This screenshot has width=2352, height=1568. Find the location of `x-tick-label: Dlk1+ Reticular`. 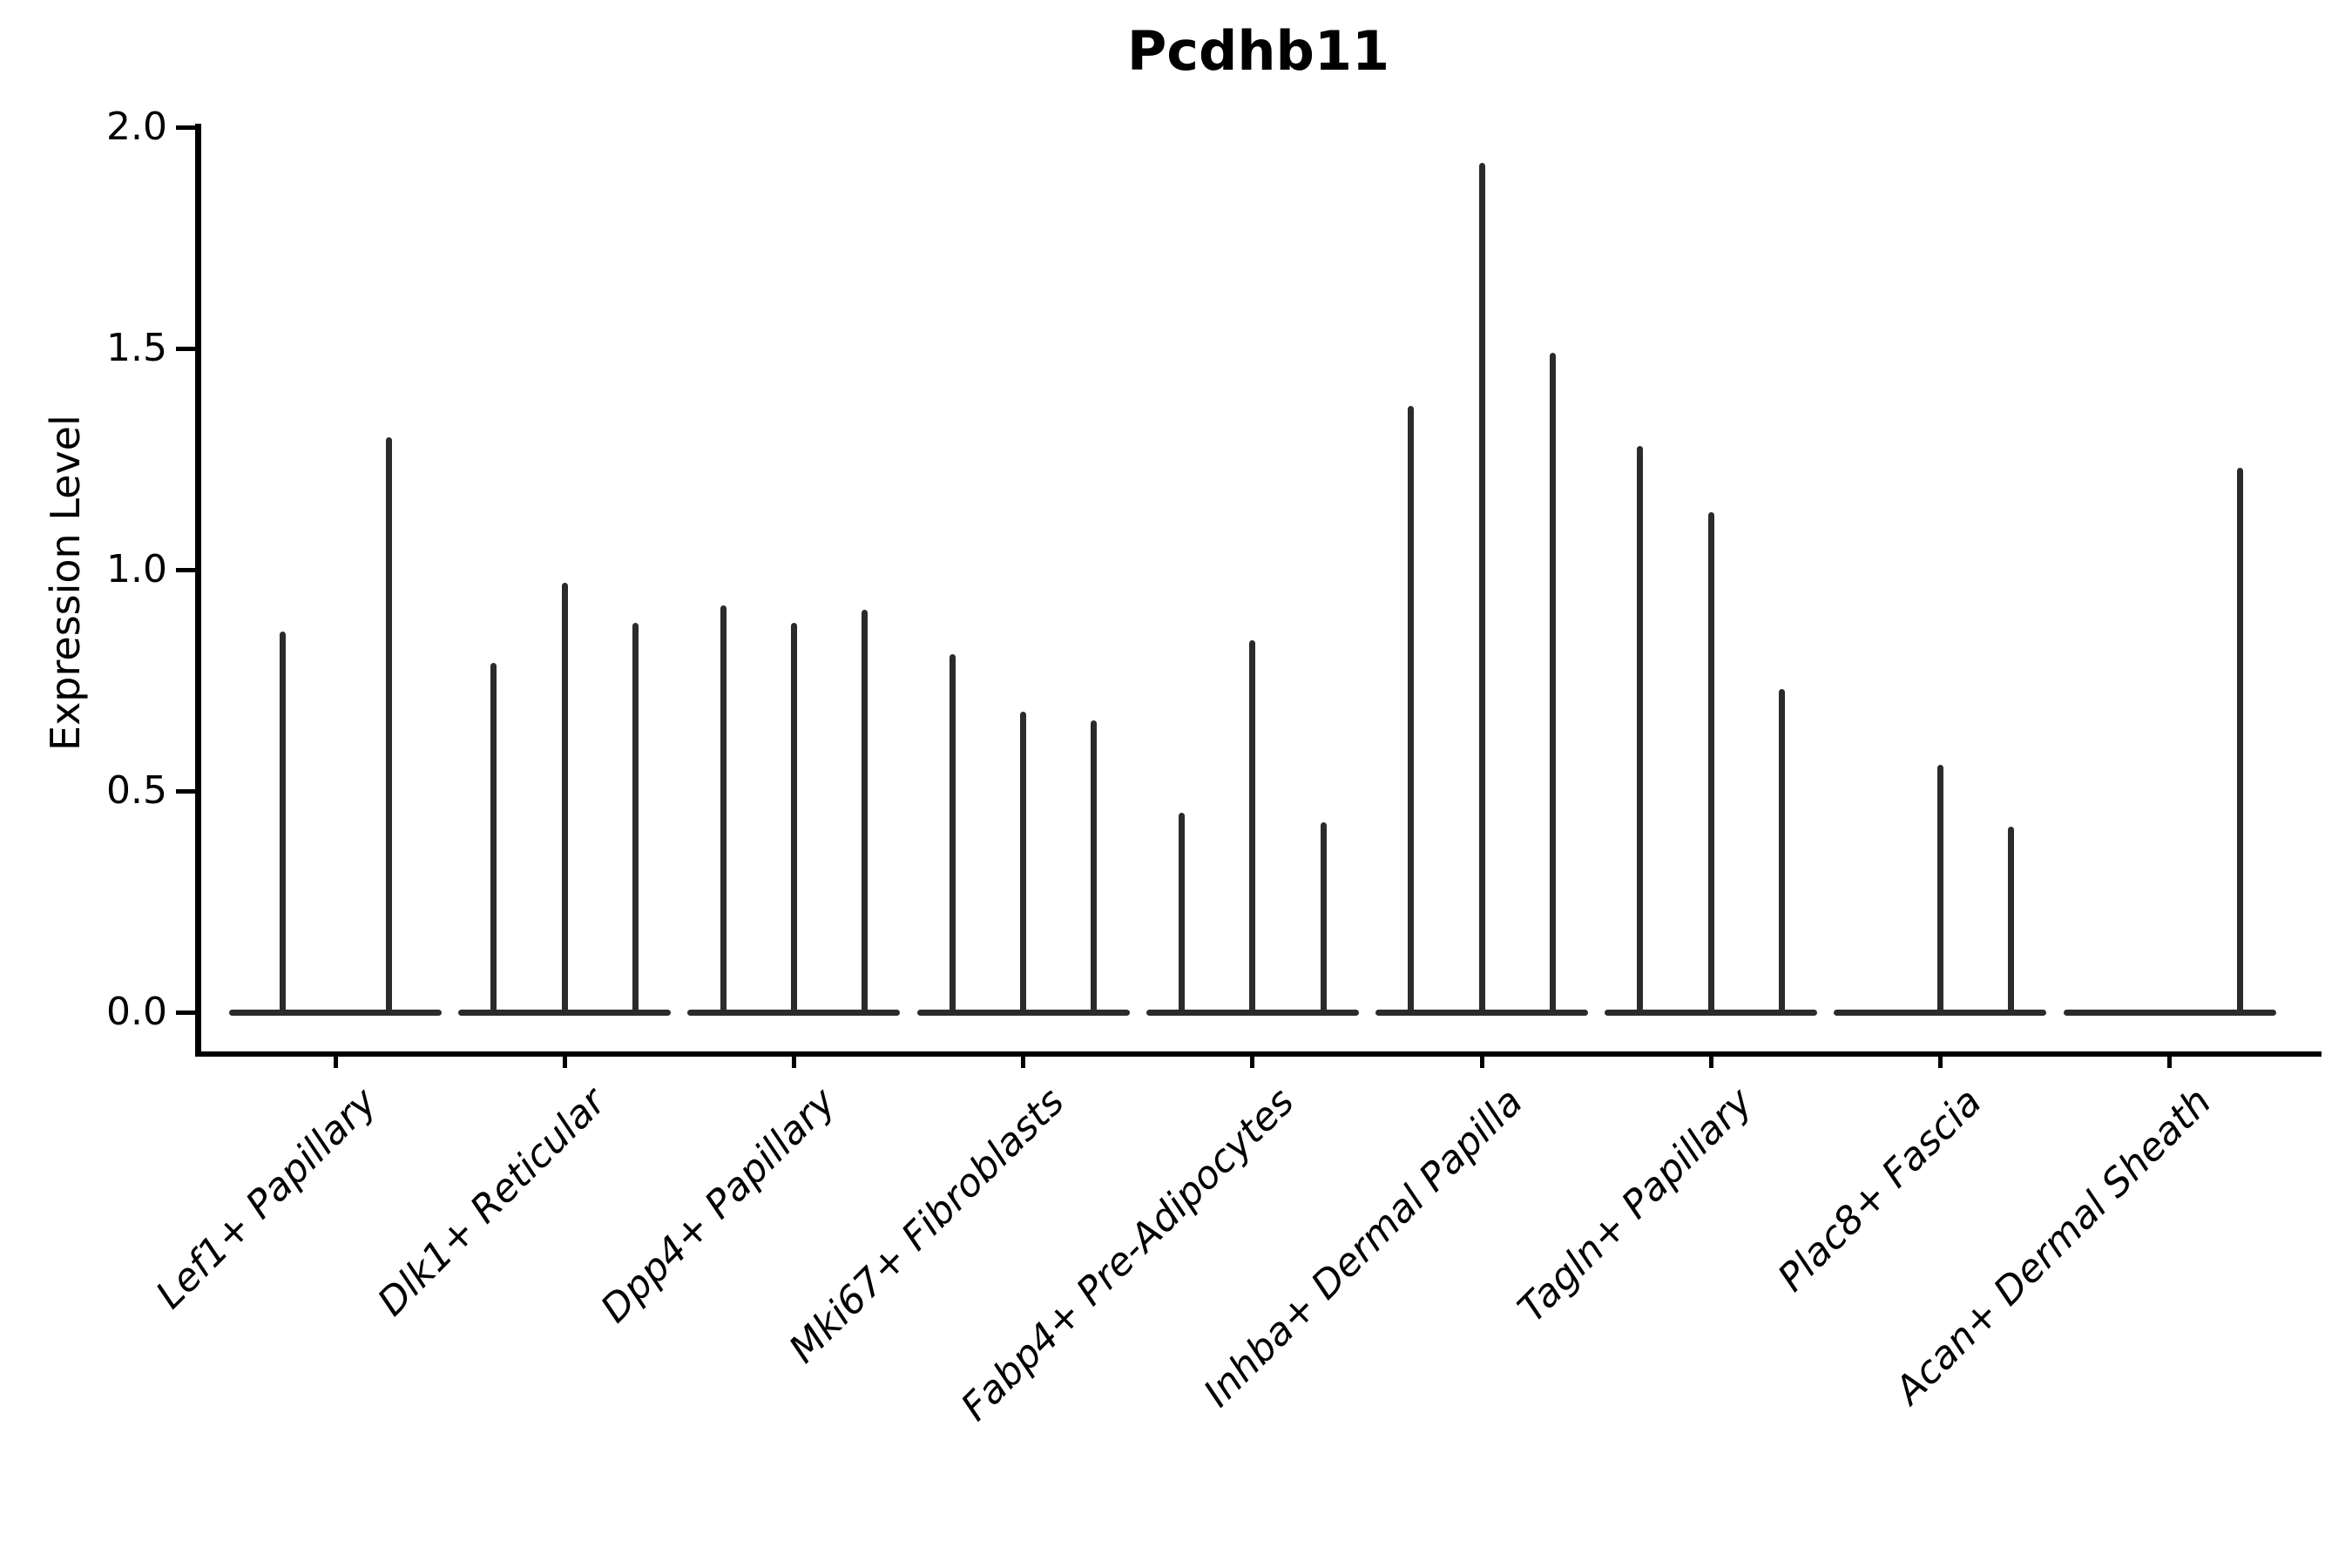

x-tick-label: Dlk1+ Reticular is located at coordinates (492, 1202).